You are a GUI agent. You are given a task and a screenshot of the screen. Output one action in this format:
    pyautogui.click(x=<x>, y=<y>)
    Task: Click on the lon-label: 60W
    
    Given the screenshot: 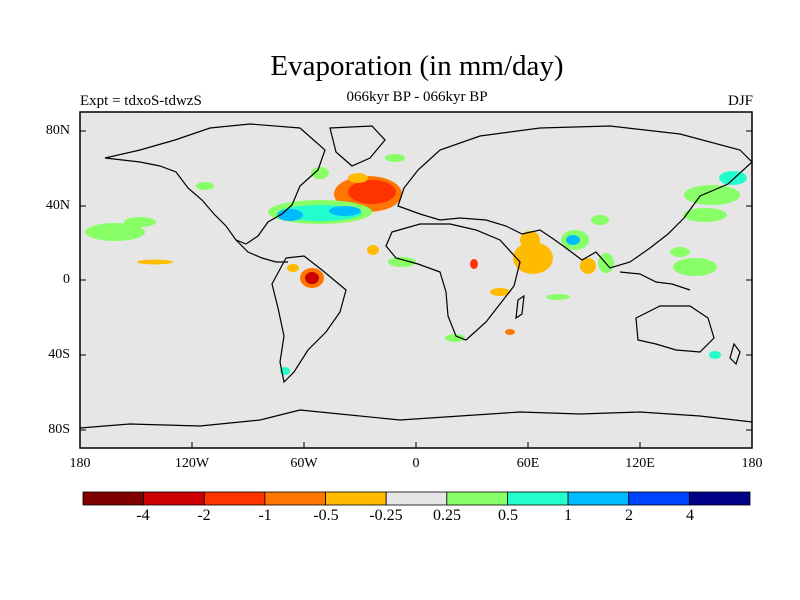 What is the action you would take?
    pyautogui.click(x=304, y=463)
    